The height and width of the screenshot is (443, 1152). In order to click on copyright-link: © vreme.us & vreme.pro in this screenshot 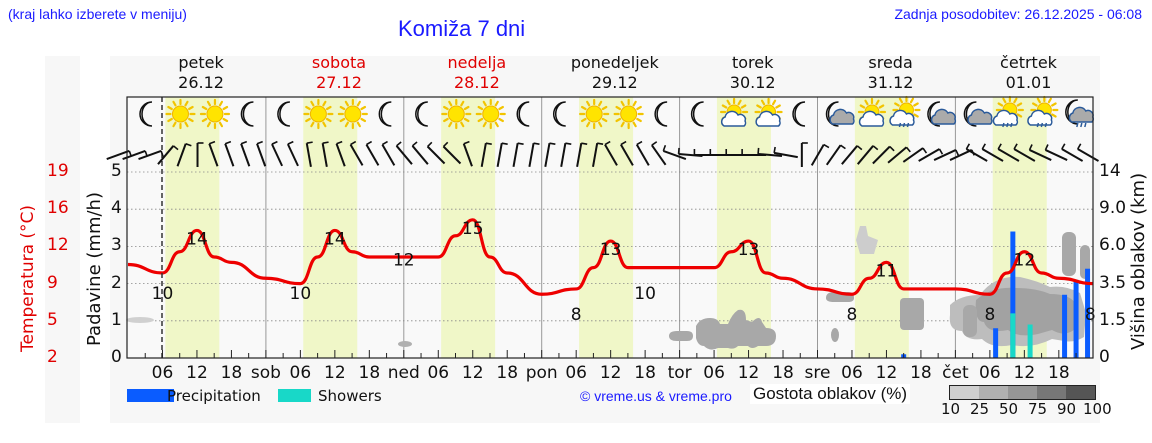, I will do `click(656, 396)`.